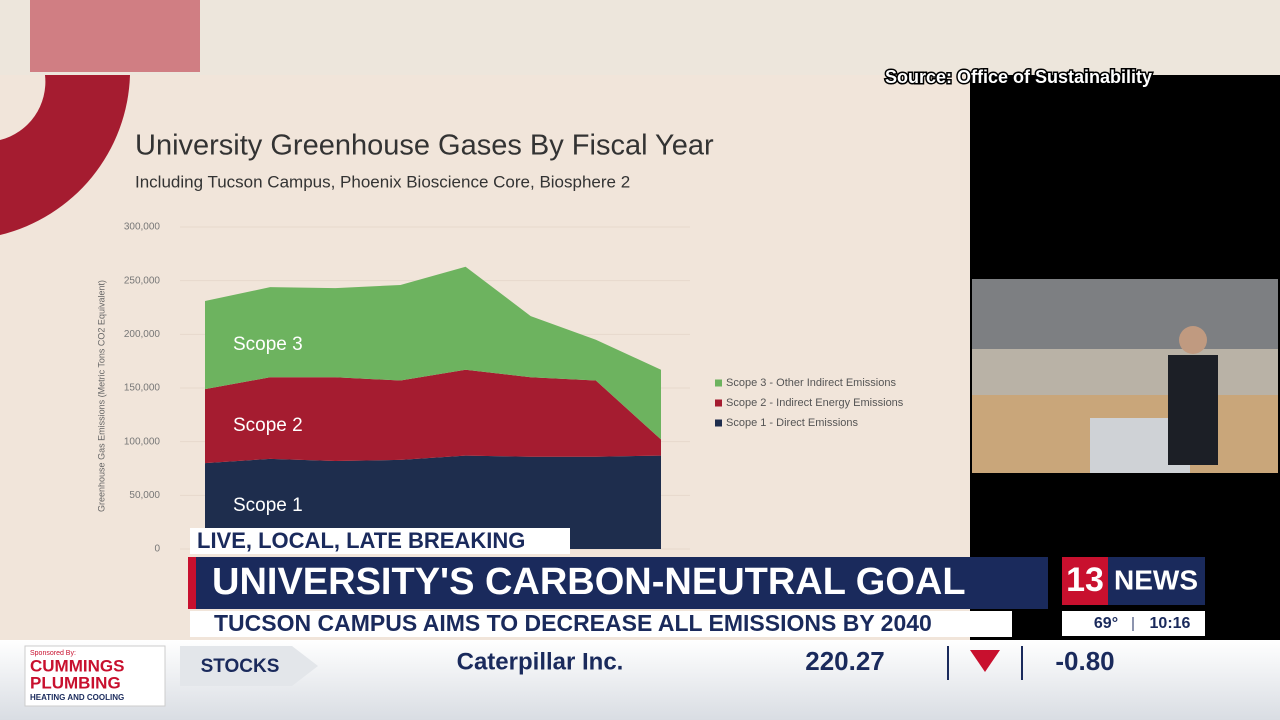 This screenshot has height=720, width=1280. What do you see at coordinates (268, 505) in the screenshot?
I see `series-label: Scope 1` at bounding box center [268, 505].